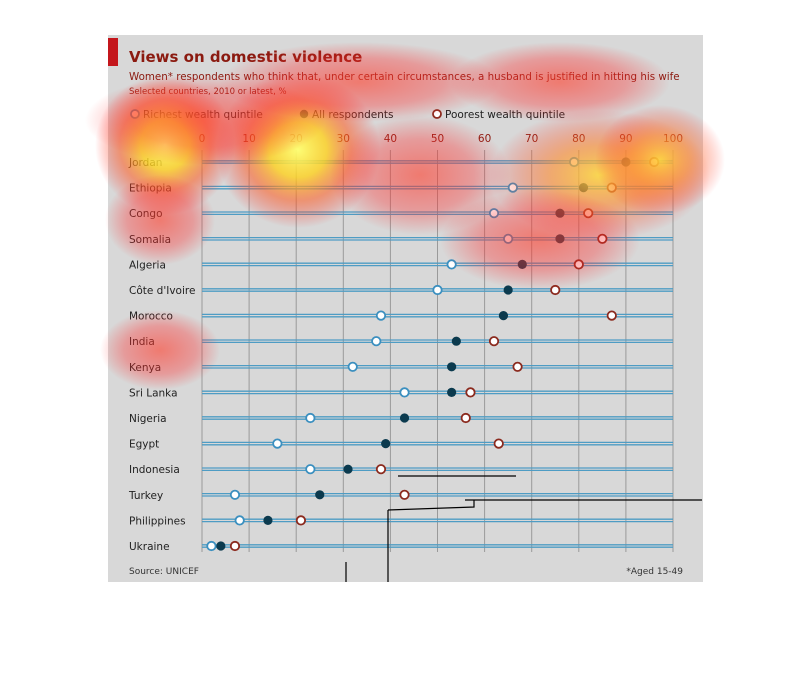  What do you see at coordinates (144, 445) in the screenshot?
I see `country-label: Egypt` at bounding box center [144, 445].